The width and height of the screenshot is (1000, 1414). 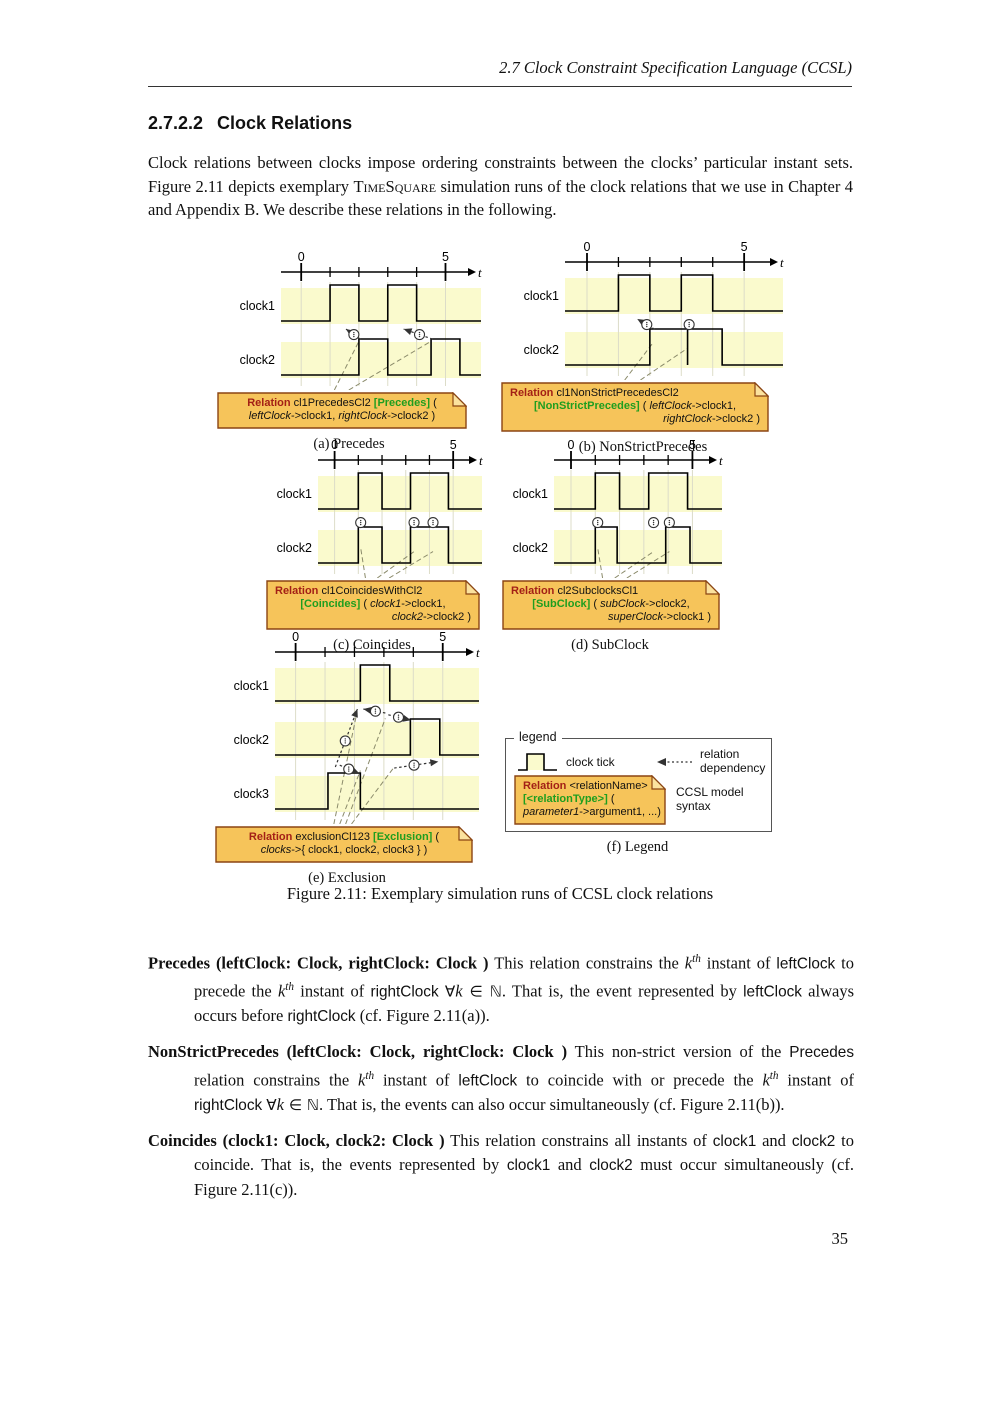 I want to click on timing-diagram-c: 0 5 t clock1 clock2, so click(x=380, y=509).